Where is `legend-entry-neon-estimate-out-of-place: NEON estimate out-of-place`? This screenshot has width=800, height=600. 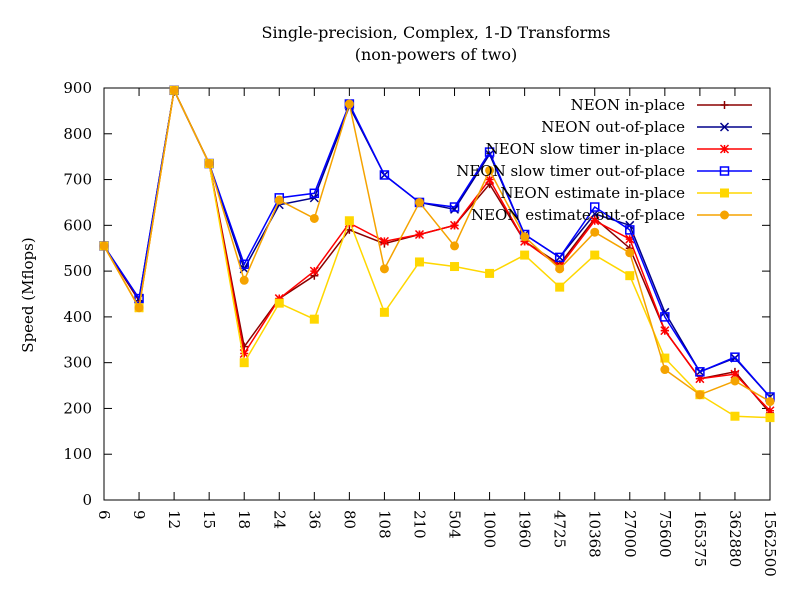 legend-entry-neon-estimate-out-of-place: NEON estimate out-of-place is located at coordinates (611, 215).